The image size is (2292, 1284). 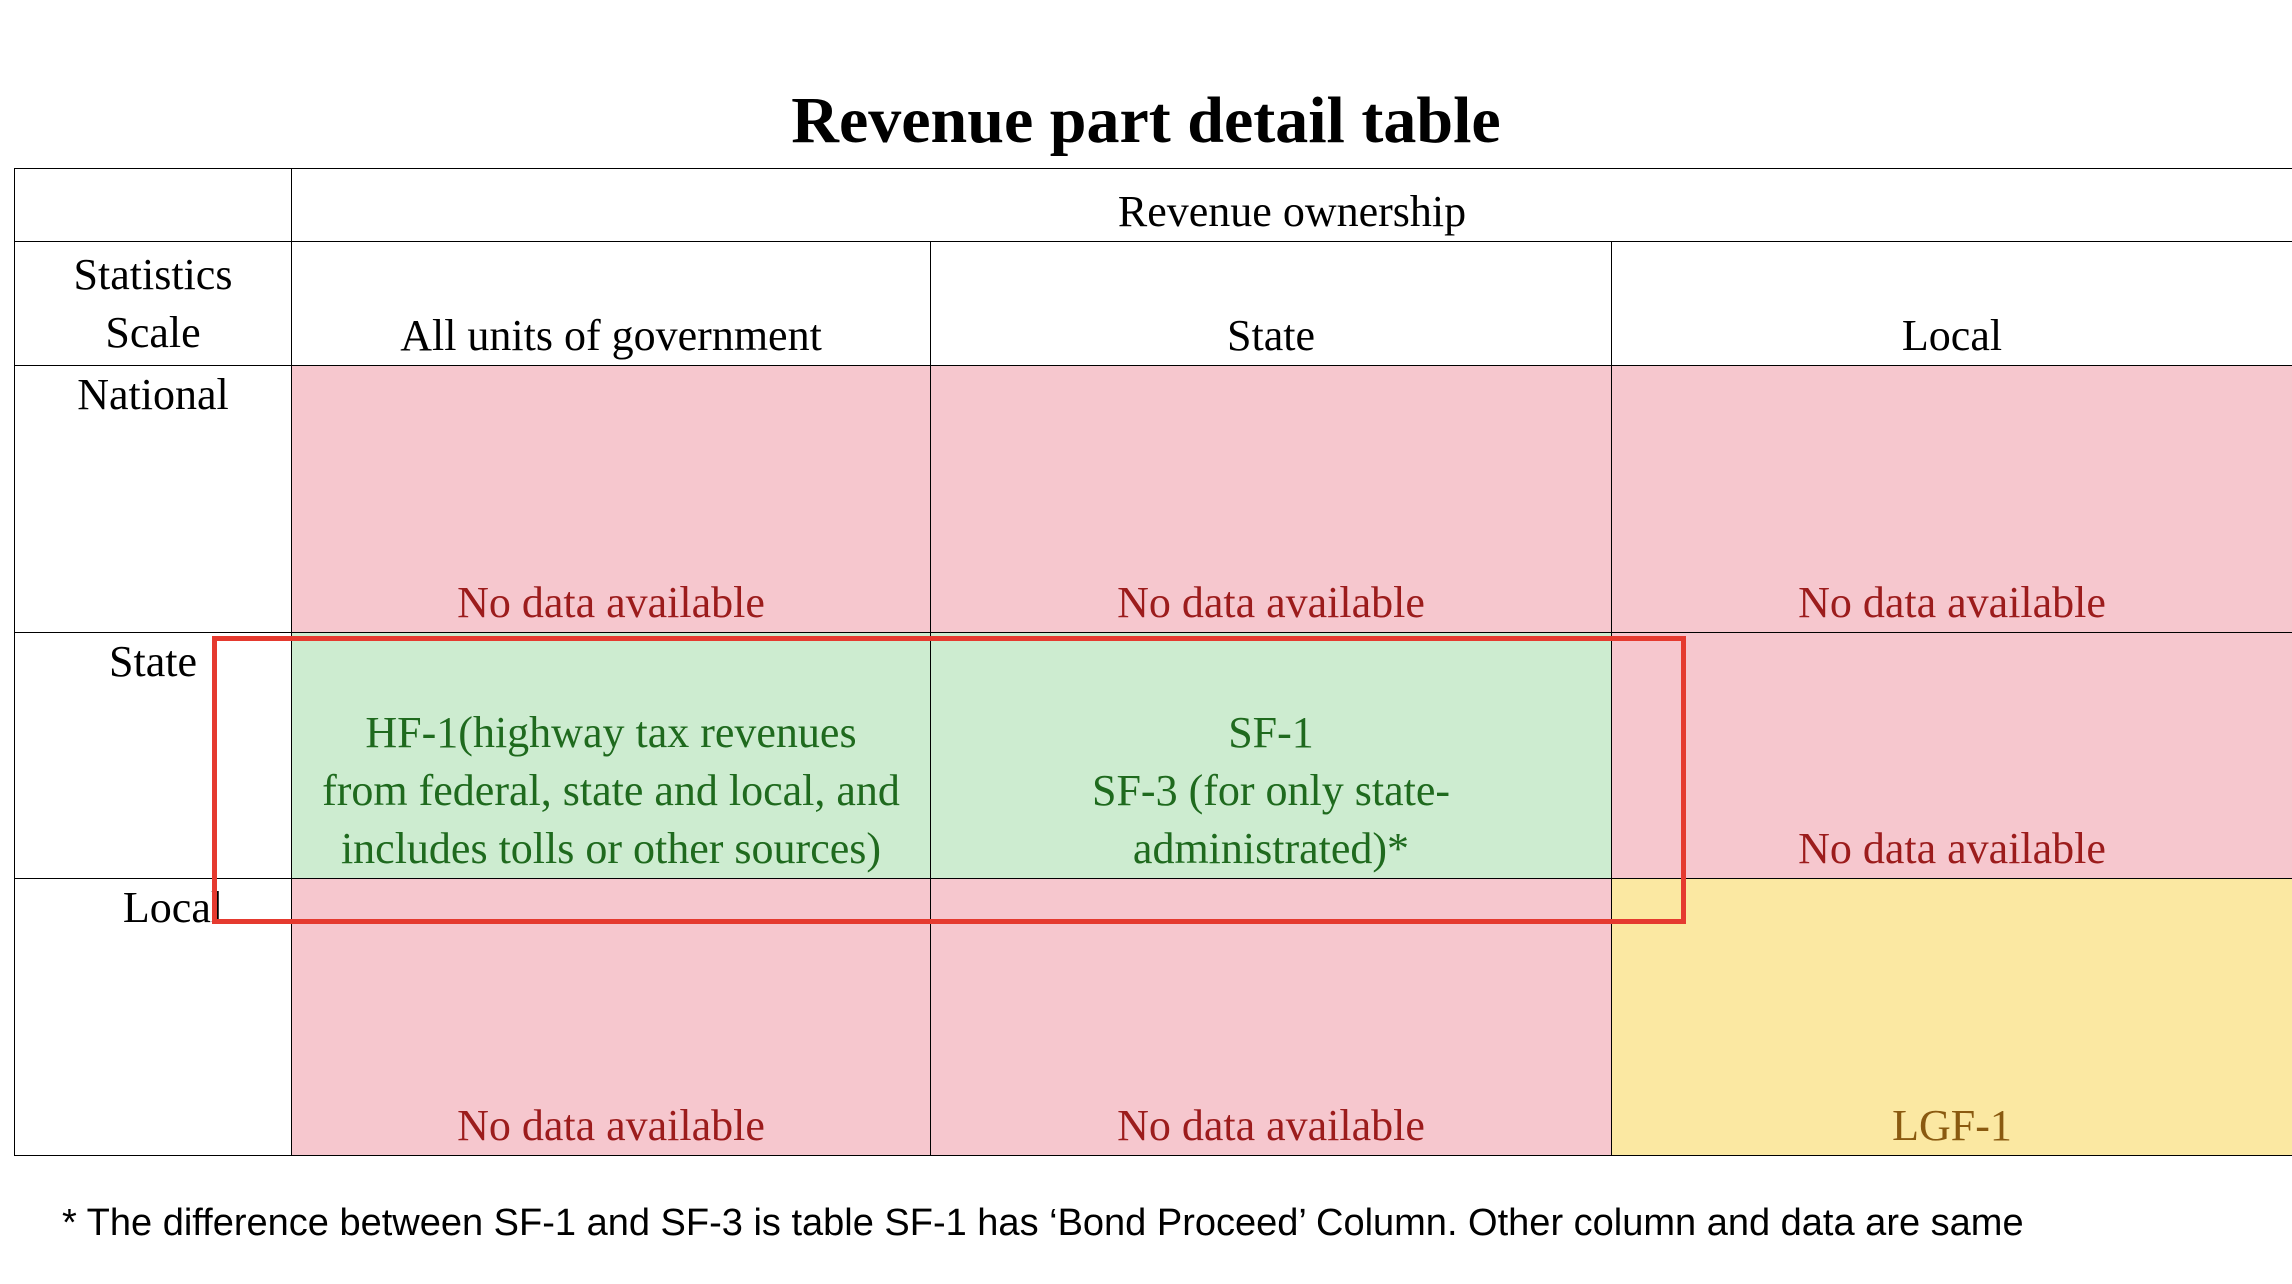 I want to click on column-header-state: State, so click(x=1271, y=303).